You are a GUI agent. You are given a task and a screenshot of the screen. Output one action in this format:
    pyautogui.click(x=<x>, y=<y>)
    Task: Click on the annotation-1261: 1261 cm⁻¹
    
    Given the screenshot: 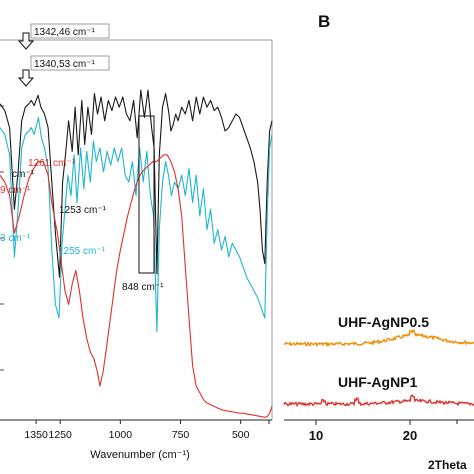 What is the action you would take?
    pyautogui.click(x=52, y=163)
    